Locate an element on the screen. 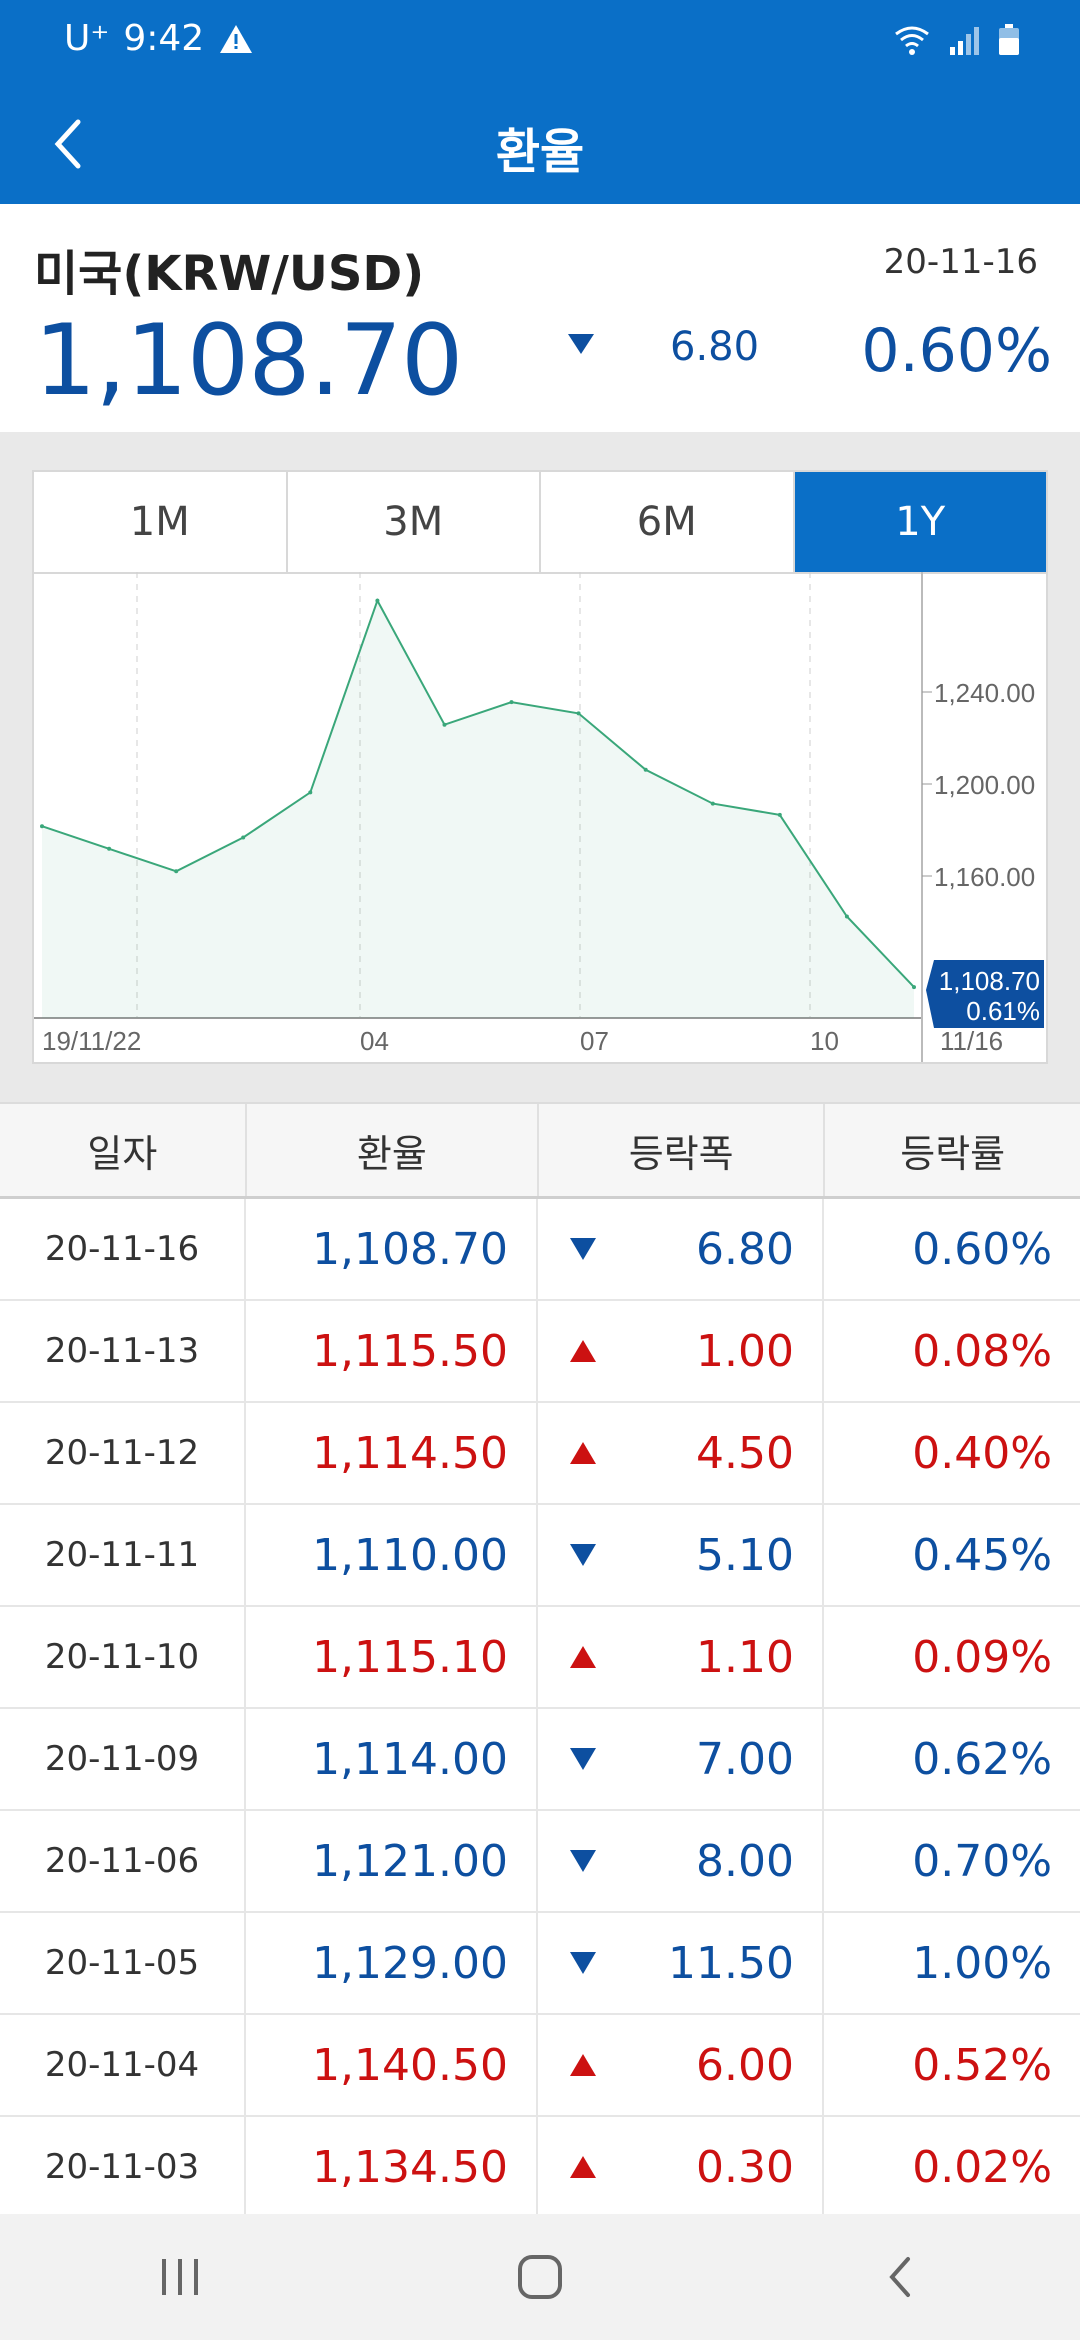 This screenshot has width=1080, height=2340. last-value-label: 1,108.70 is located at coordinates (989, 981).